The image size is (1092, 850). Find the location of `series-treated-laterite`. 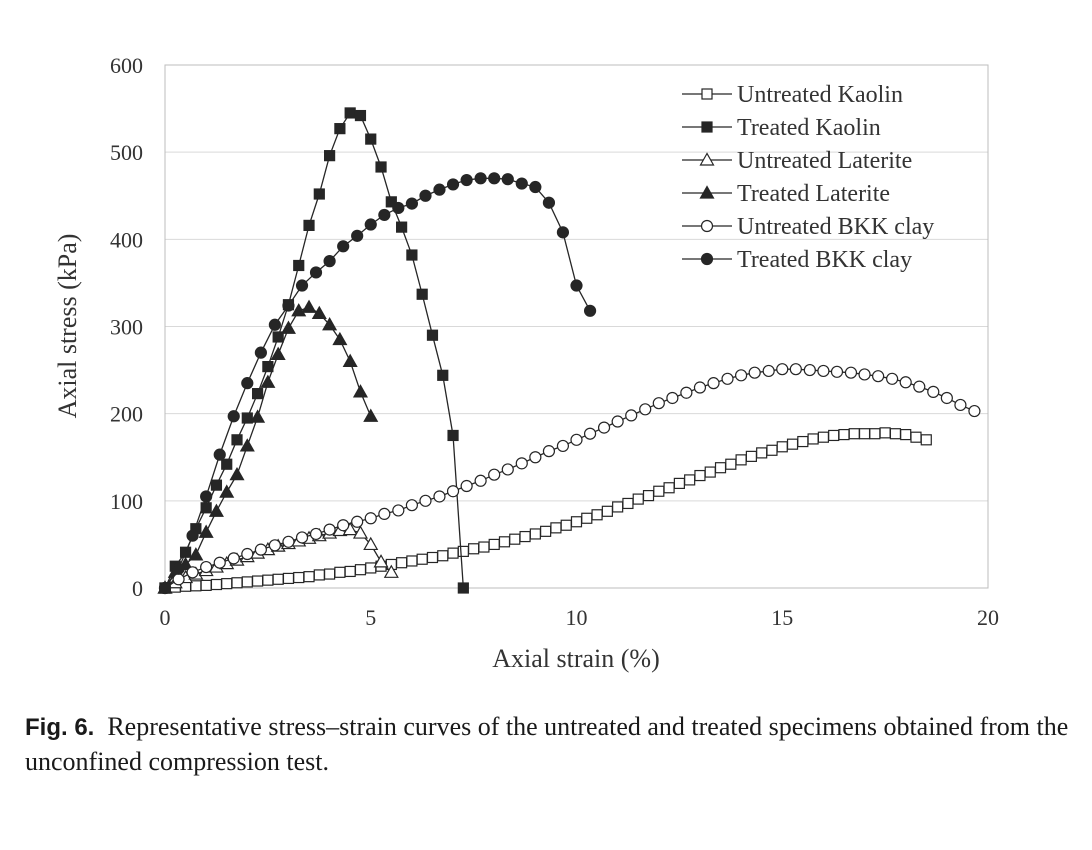

series-treated-laterite is located at coordinates (268, 446).